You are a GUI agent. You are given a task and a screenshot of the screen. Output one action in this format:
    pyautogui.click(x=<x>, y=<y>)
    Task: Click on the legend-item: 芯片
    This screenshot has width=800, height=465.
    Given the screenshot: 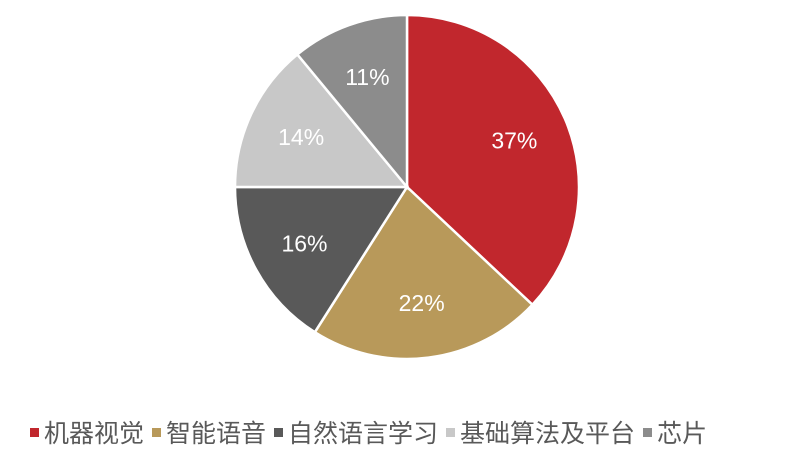 What is the action you would take?
    pyautogui.click(x=675, y=432)
    